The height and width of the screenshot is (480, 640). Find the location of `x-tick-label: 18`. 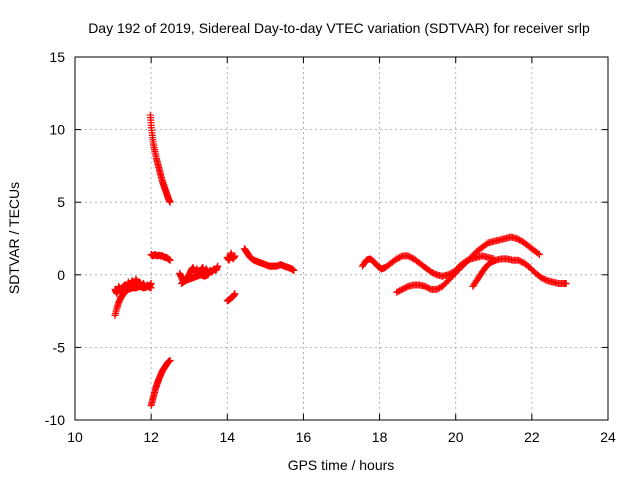

x-tick-label: 18 is located at coordinates (380, 437).